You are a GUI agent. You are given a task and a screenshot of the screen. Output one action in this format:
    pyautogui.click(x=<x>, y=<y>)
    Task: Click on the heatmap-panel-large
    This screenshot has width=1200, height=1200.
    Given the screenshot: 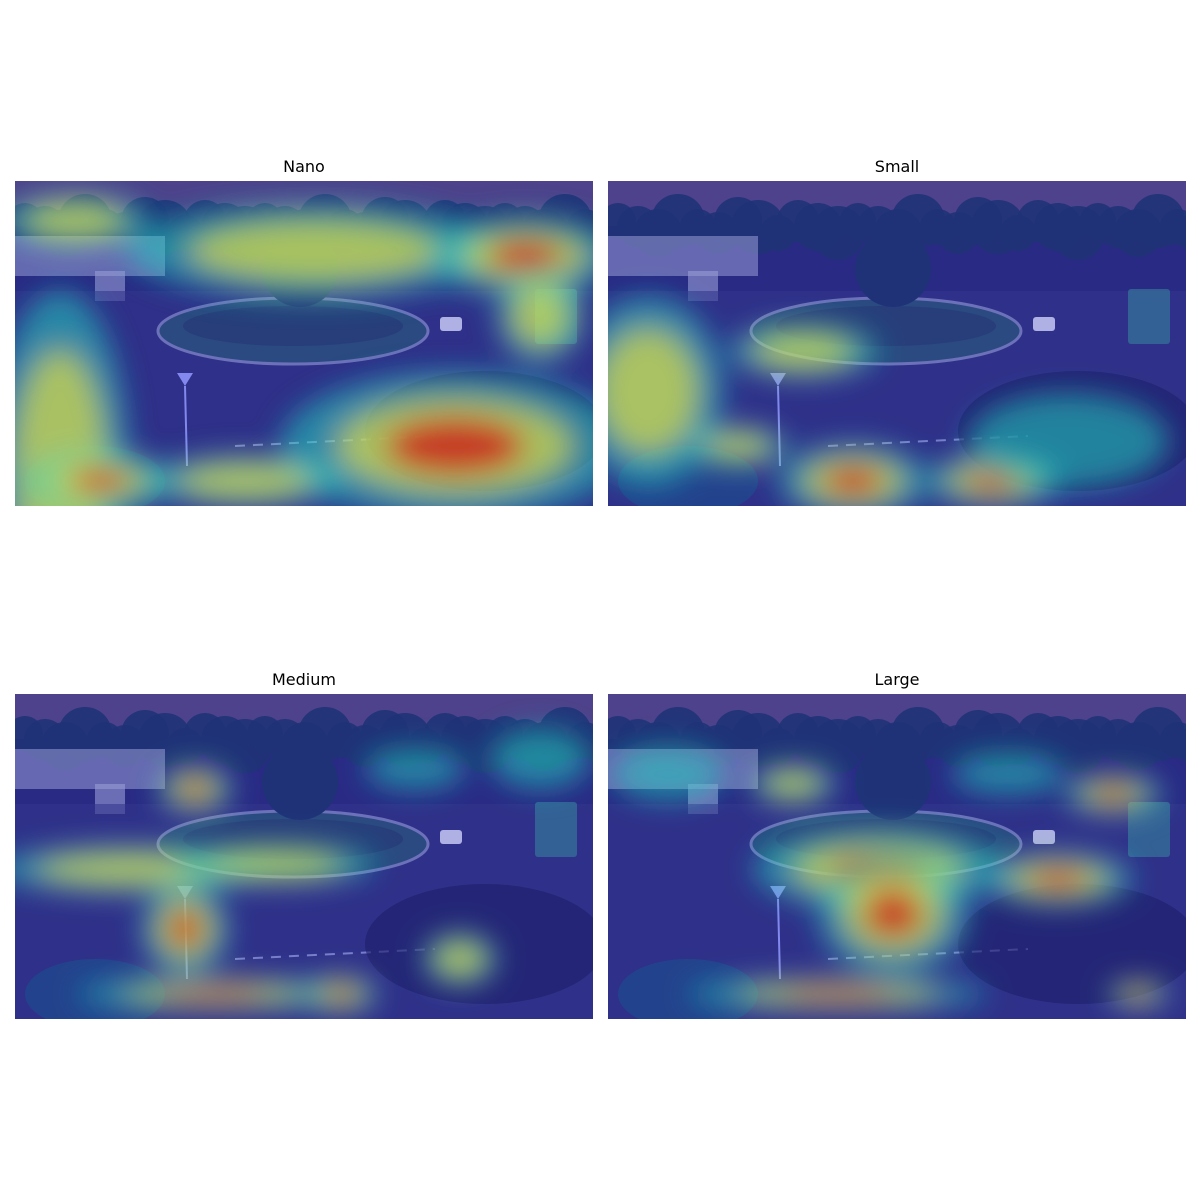 What is the action you would take?
    pyautogui.click(x=897, y=856)
    